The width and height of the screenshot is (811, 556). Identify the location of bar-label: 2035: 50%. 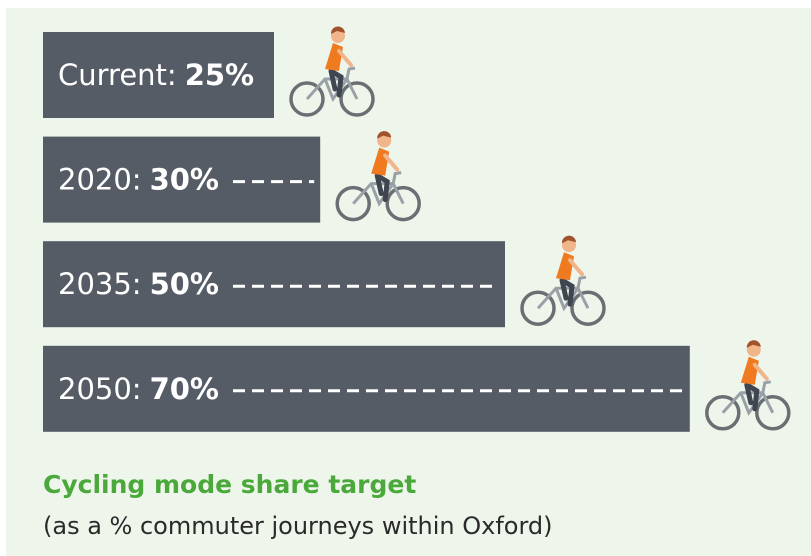
(138, 284).